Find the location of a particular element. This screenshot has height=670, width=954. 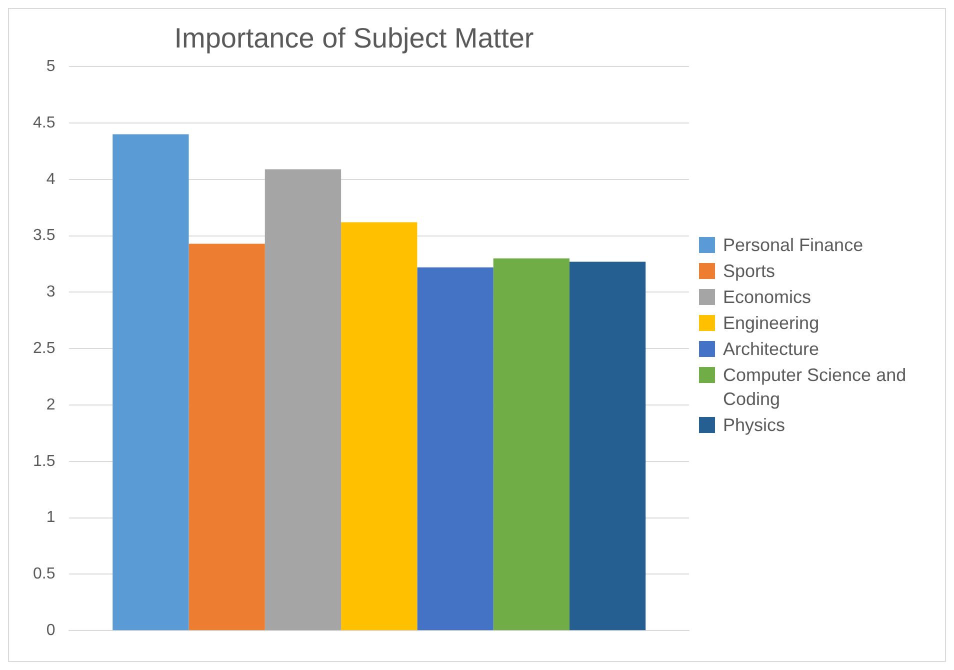

y-tick-label: 3 is located at coordinates (51, 292).